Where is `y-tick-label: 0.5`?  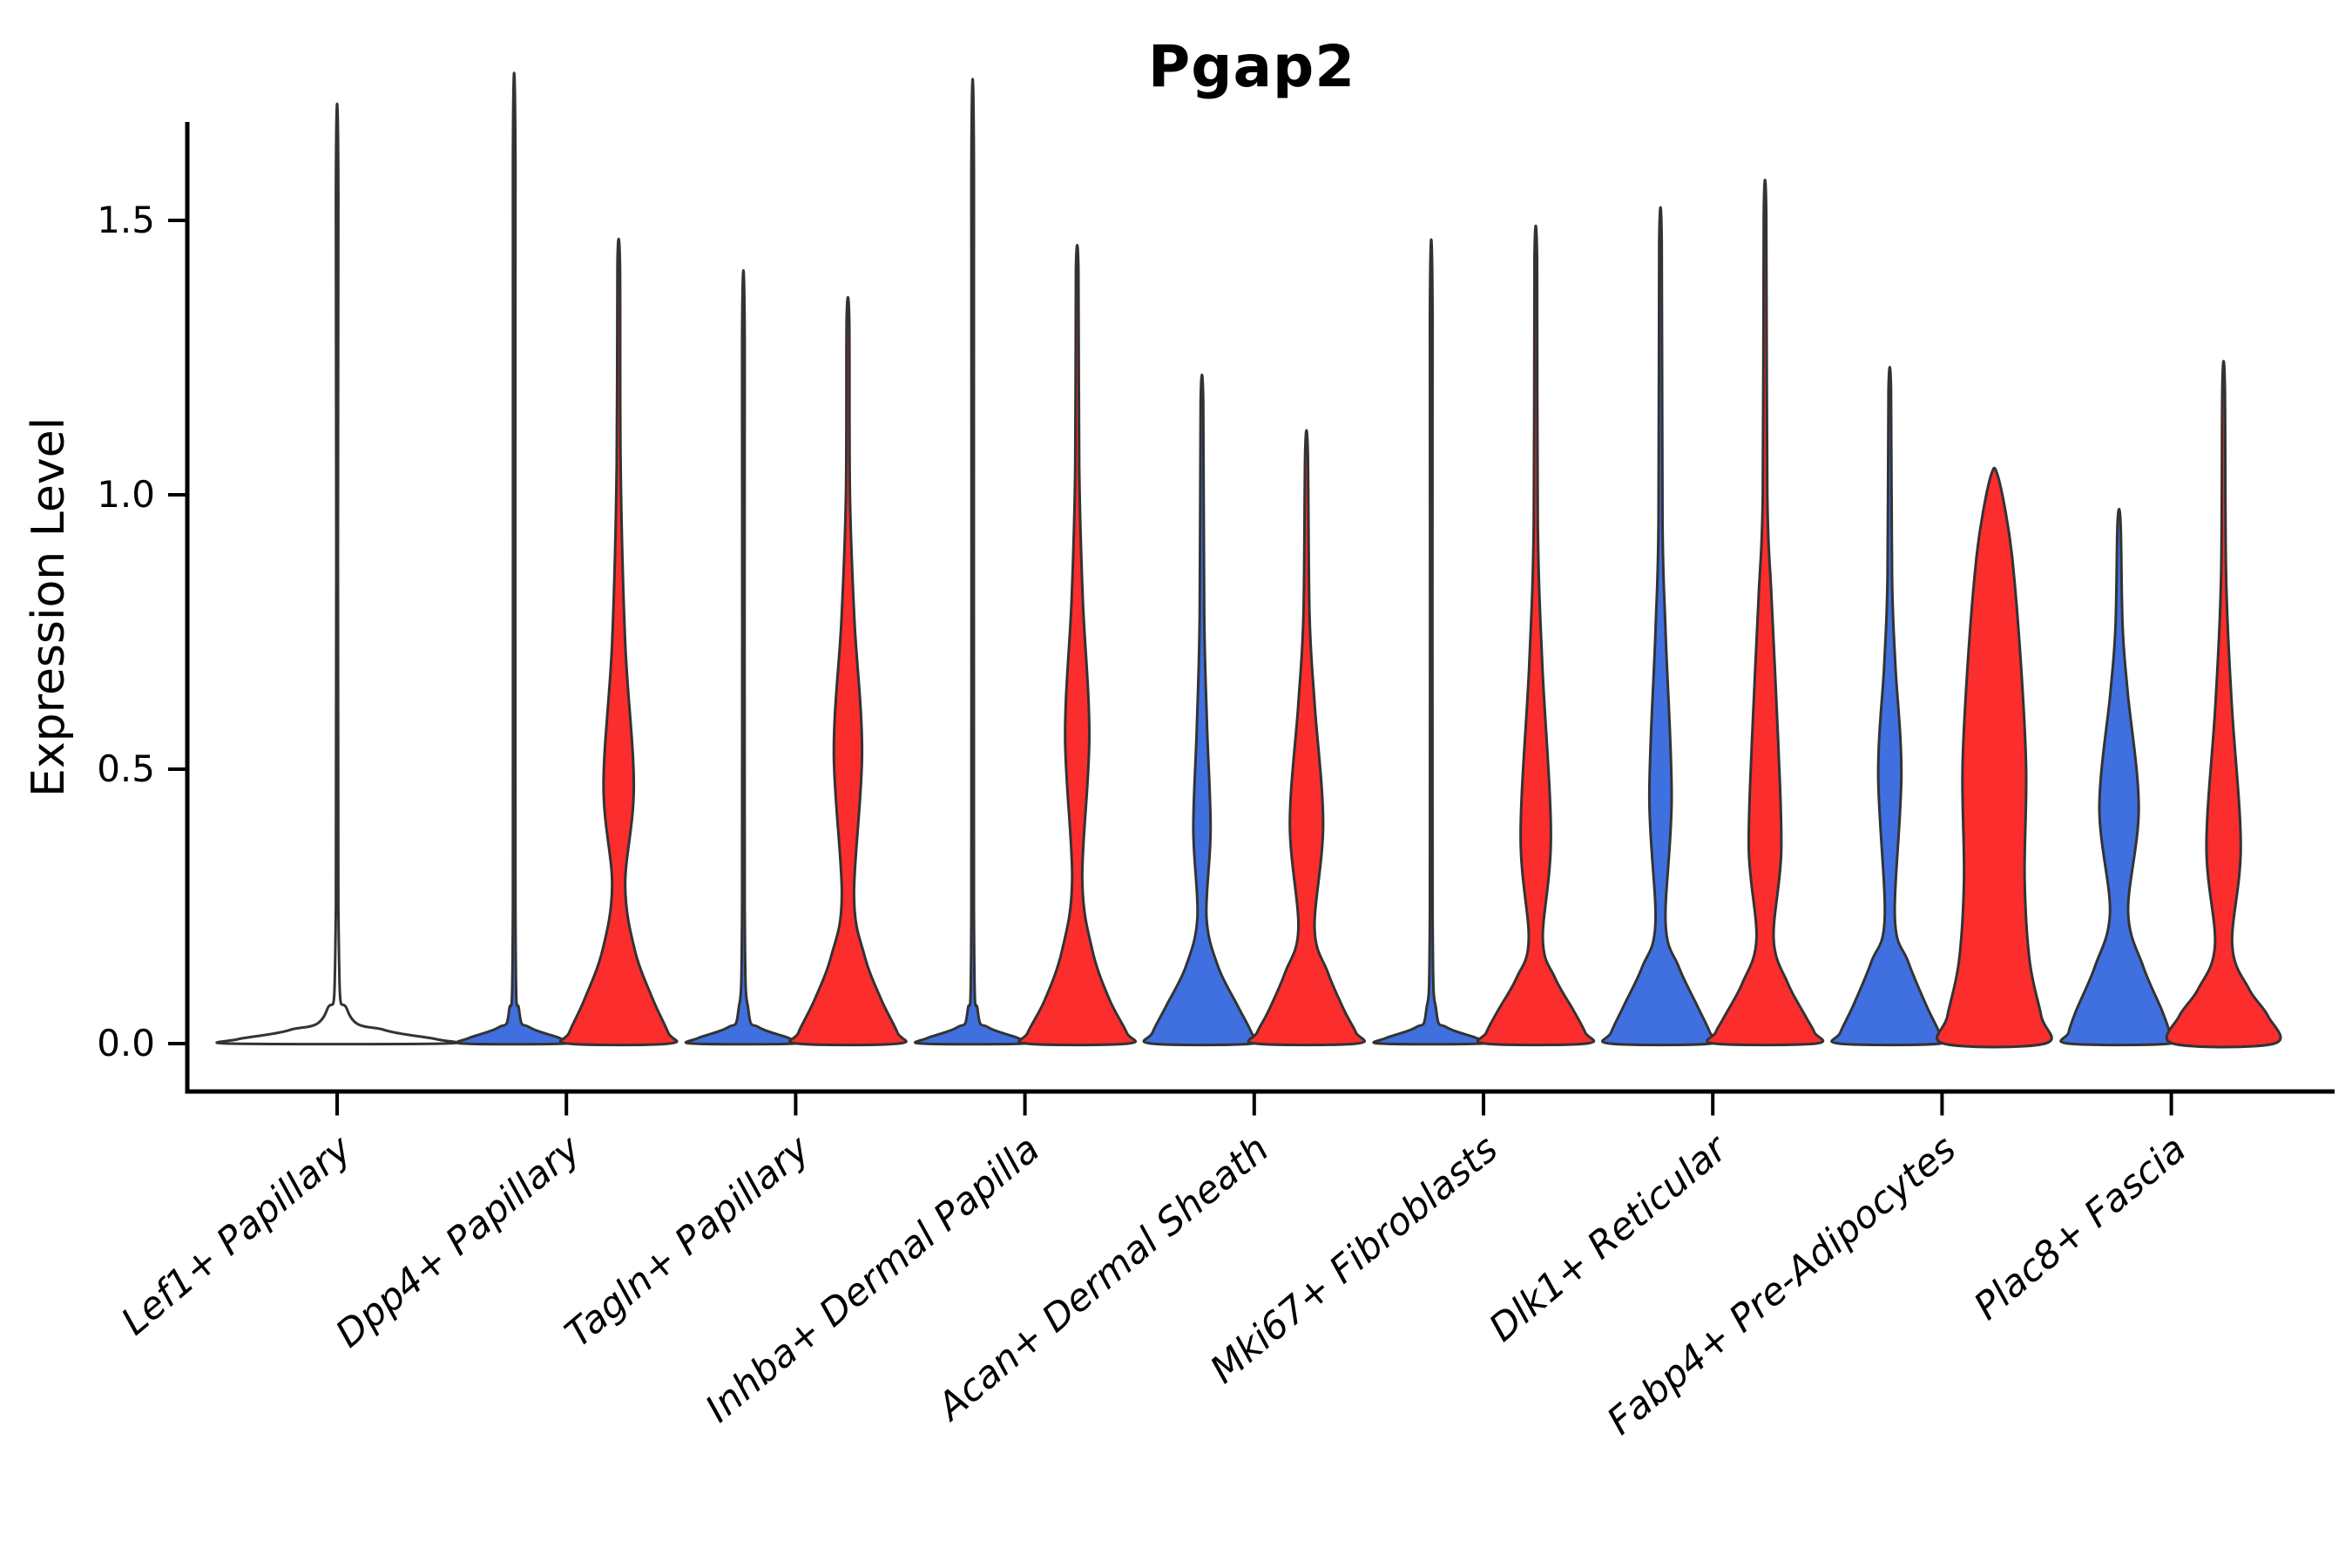
y-tick-label: 0.5 is located at coordinates (126, 768).